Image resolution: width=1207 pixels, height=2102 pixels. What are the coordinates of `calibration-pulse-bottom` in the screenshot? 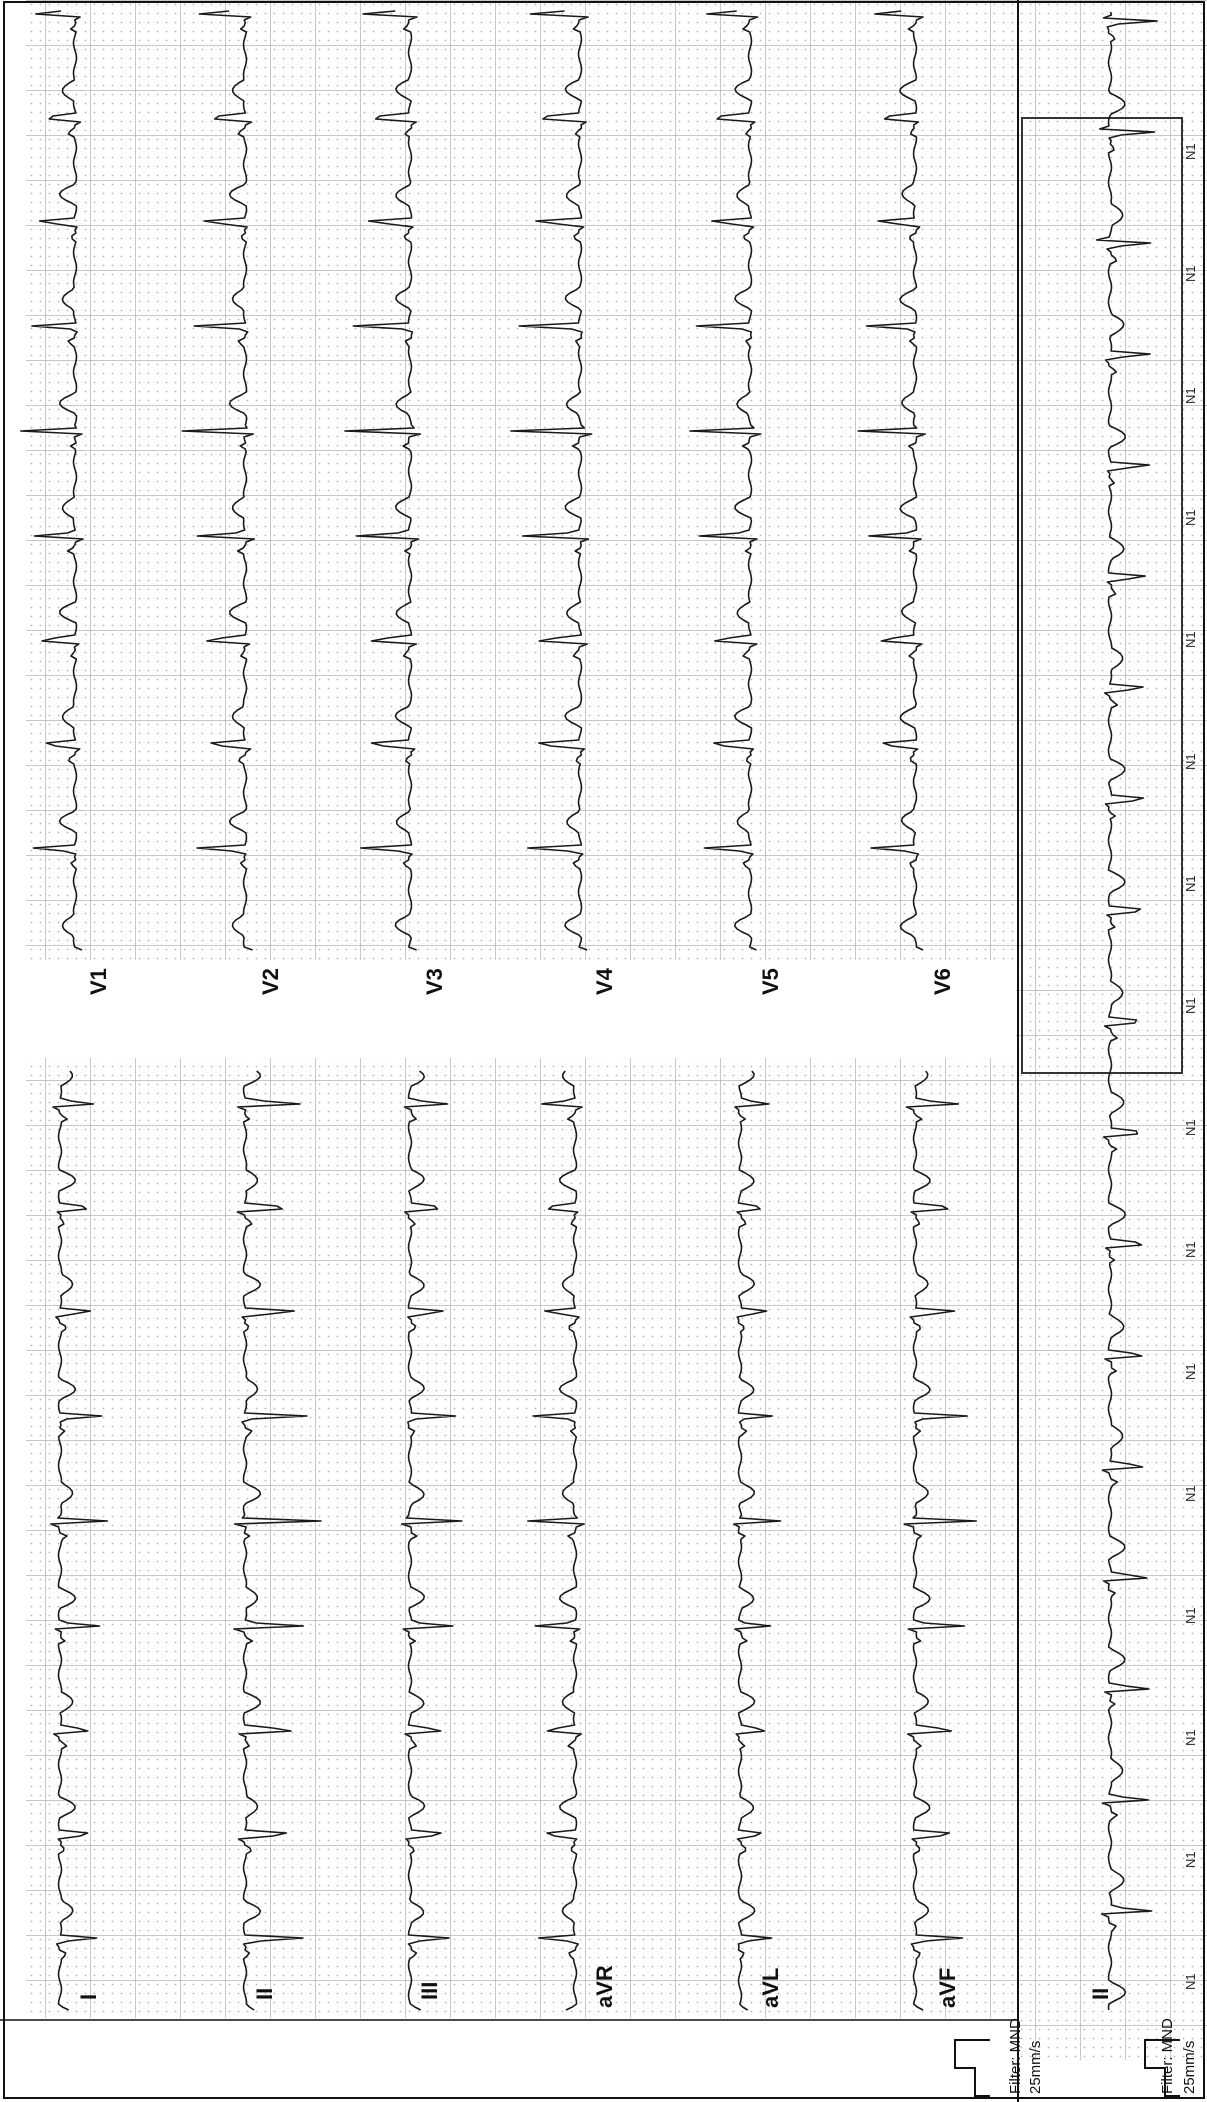 It's located at (1162, 2068).